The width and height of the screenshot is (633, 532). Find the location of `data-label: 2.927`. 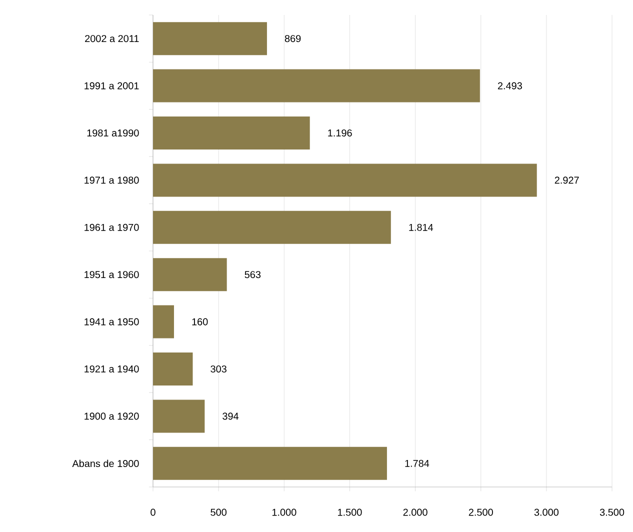

data-label: 2.927 is located at coordinates (566, 180).